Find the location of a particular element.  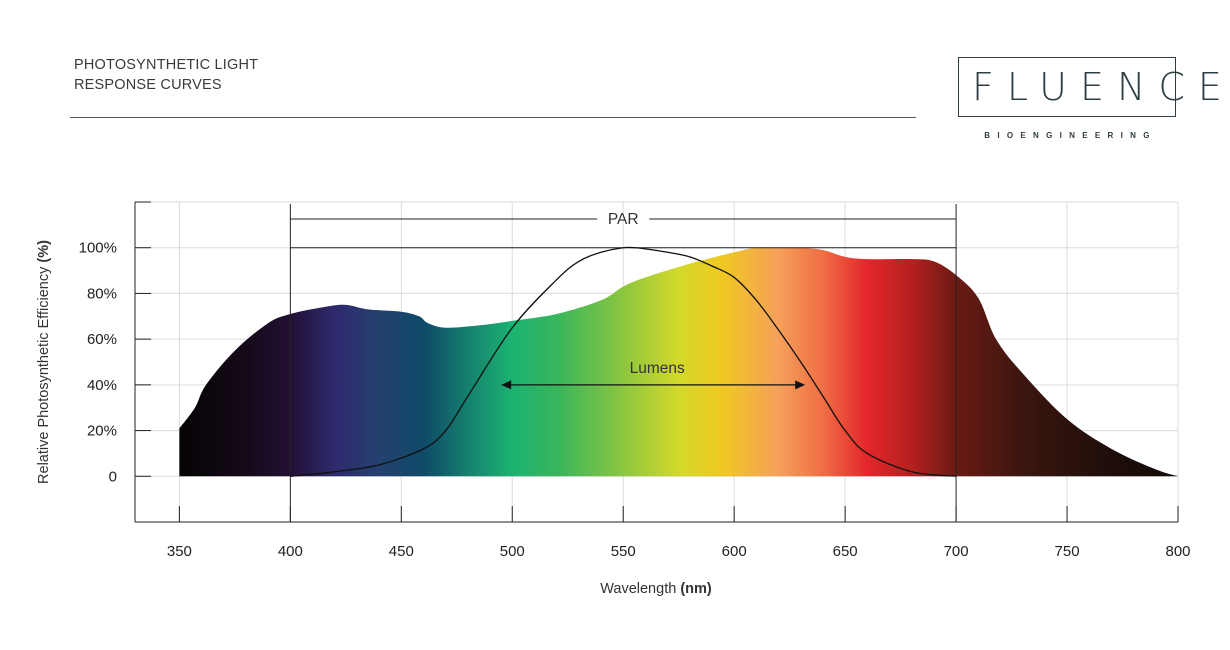

y-axis-label: Relative Photosynthetic Efficiency (%) is located at coordinates (44, 362).